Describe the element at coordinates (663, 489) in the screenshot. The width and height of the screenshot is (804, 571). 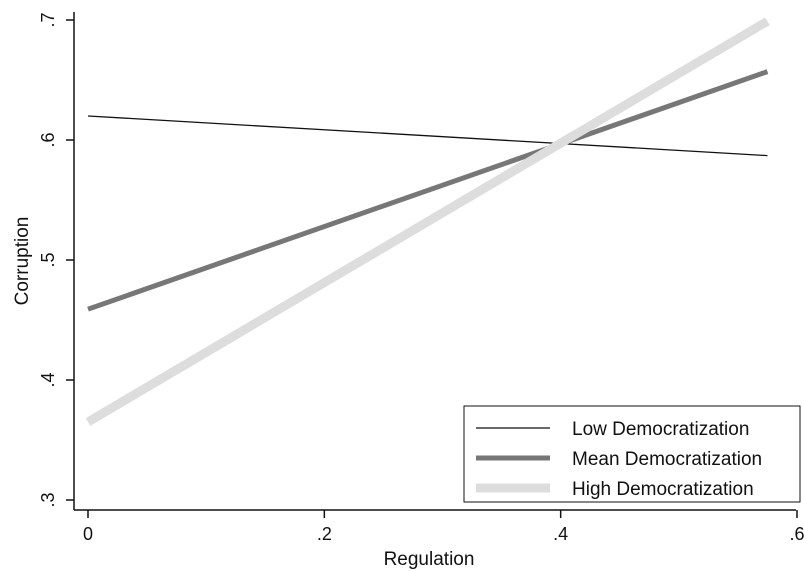
I see `legend-label-3: High Democratization` at that location.